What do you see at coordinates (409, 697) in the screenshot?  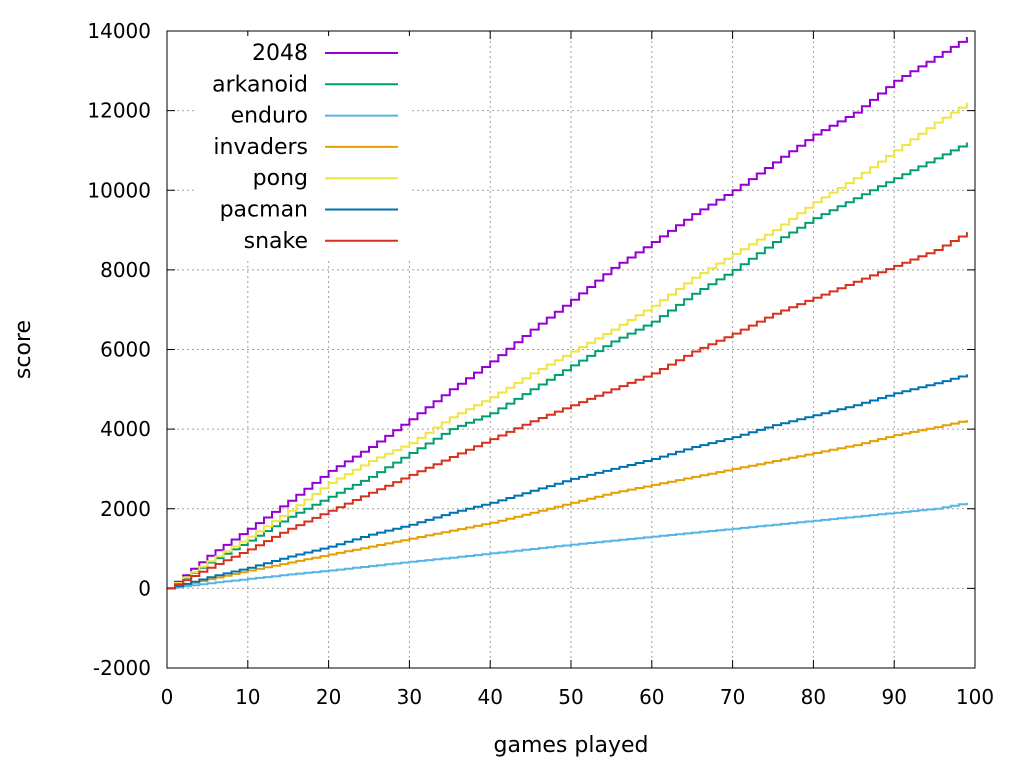 I see `x-tick-label: 30` at bounding box center [409, 697].